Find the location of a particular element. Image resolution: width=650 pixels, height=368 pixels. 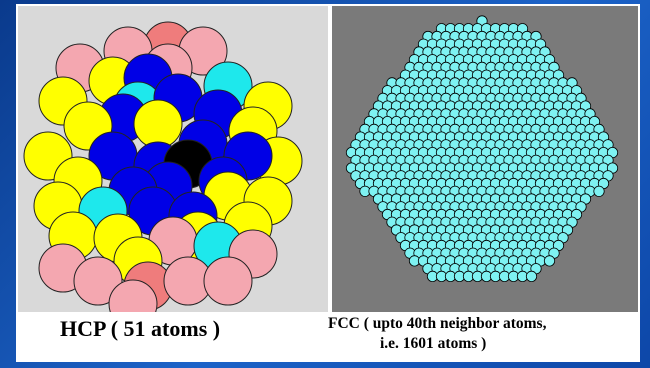

hcp-atom-yellow is located at coordinates (158, 124).